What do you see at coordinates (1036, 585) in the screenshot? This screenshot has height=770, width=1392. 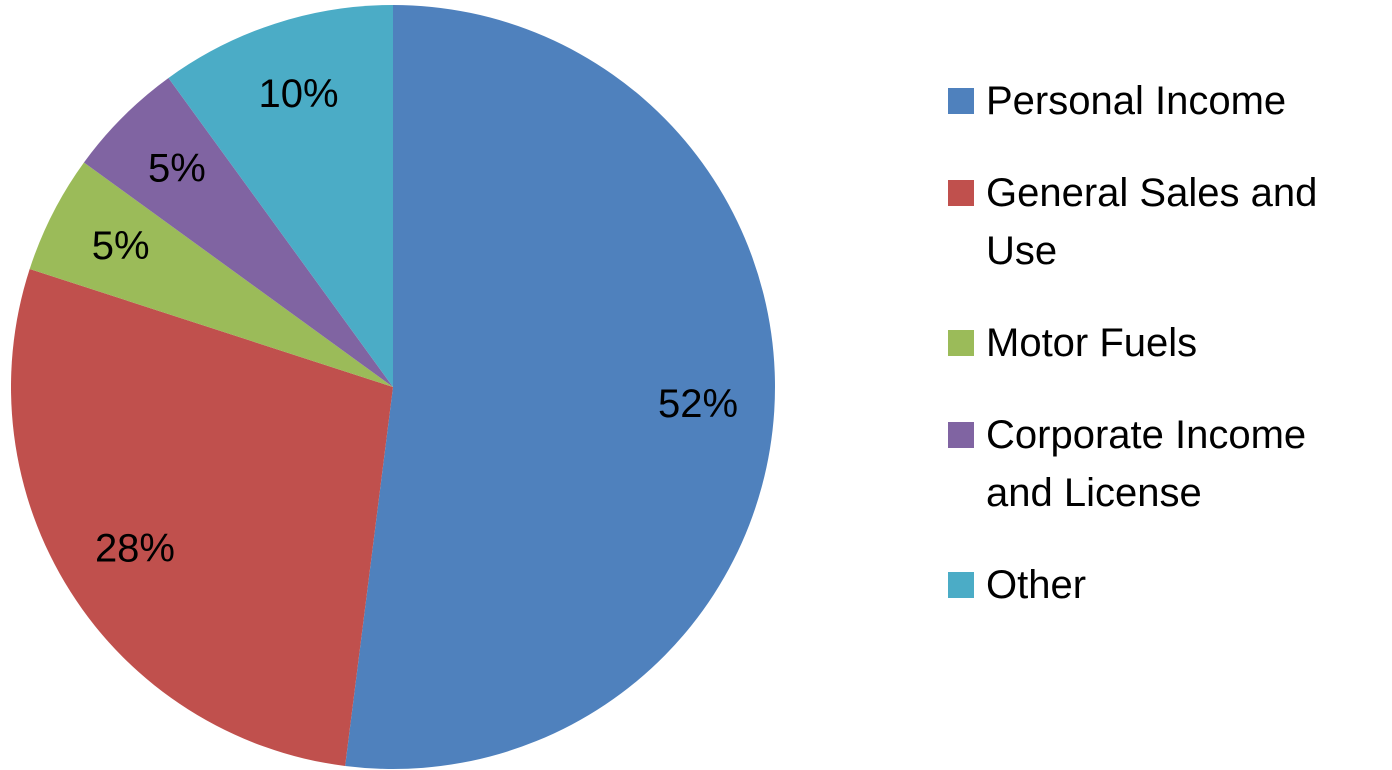 I see `legend-label: Other` at bounding box center [1036, 585].